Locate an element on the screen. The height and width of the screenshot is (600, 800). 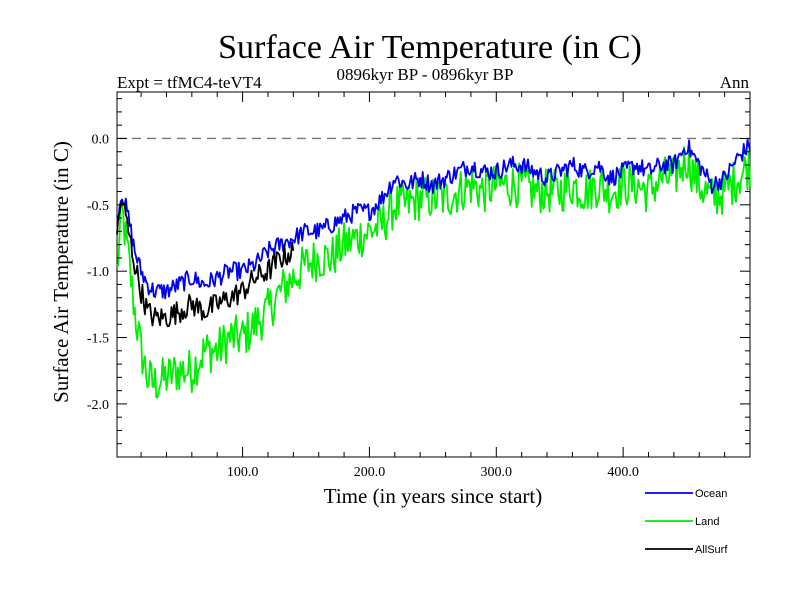
y-tick-label: -1.5 is located at coordinates (98, 339).